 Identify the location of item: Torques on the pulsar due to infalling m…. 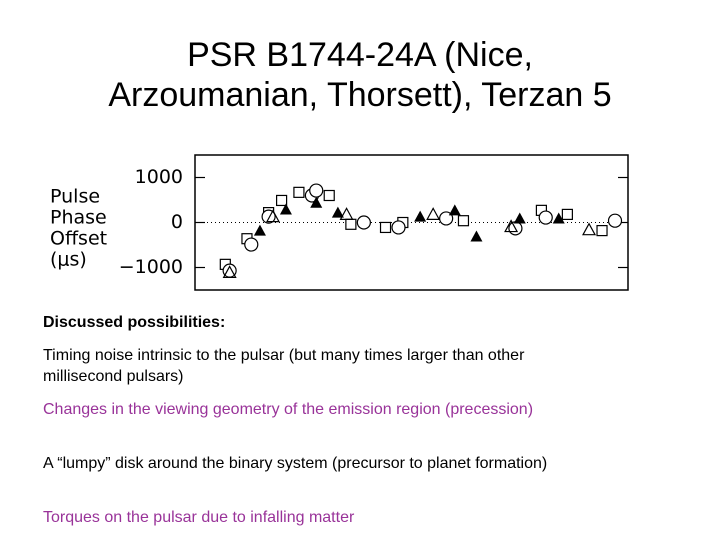
(199, 517).